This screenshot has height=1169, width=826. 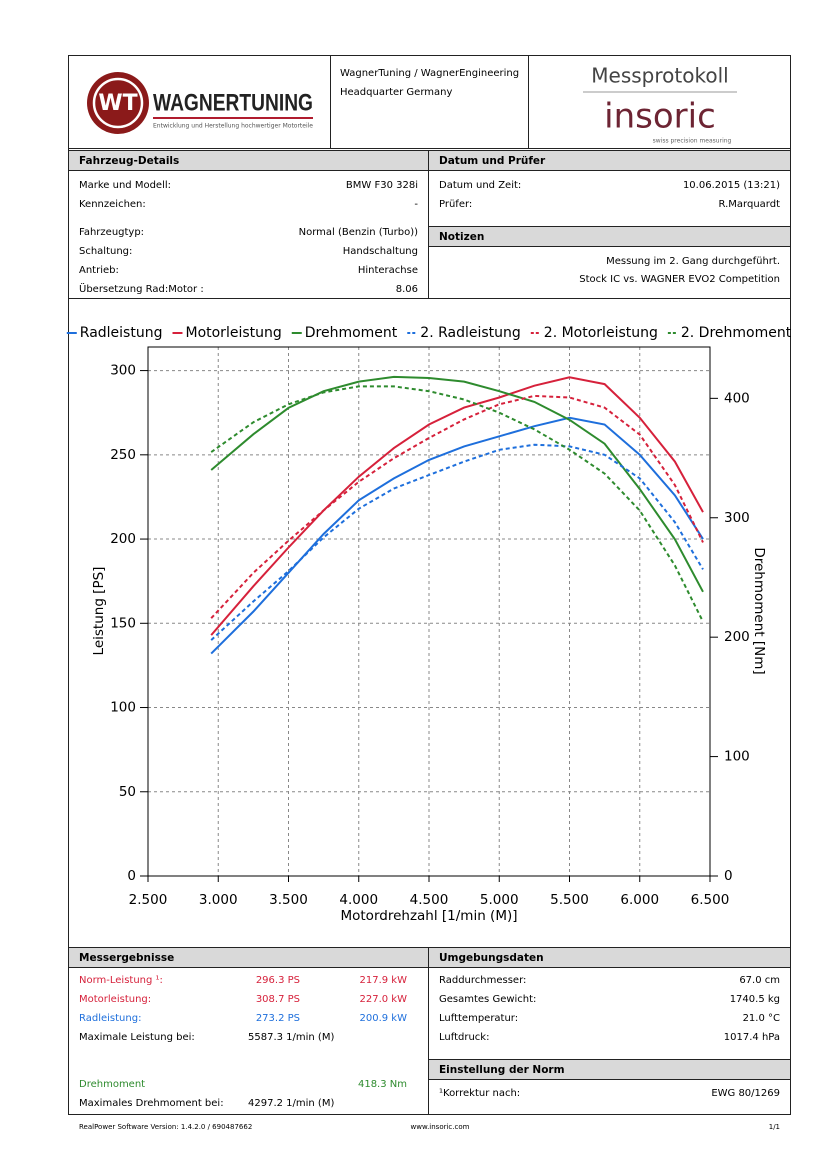 I want to click on result-label: Radleistung:, so click(x=110, y=1018).